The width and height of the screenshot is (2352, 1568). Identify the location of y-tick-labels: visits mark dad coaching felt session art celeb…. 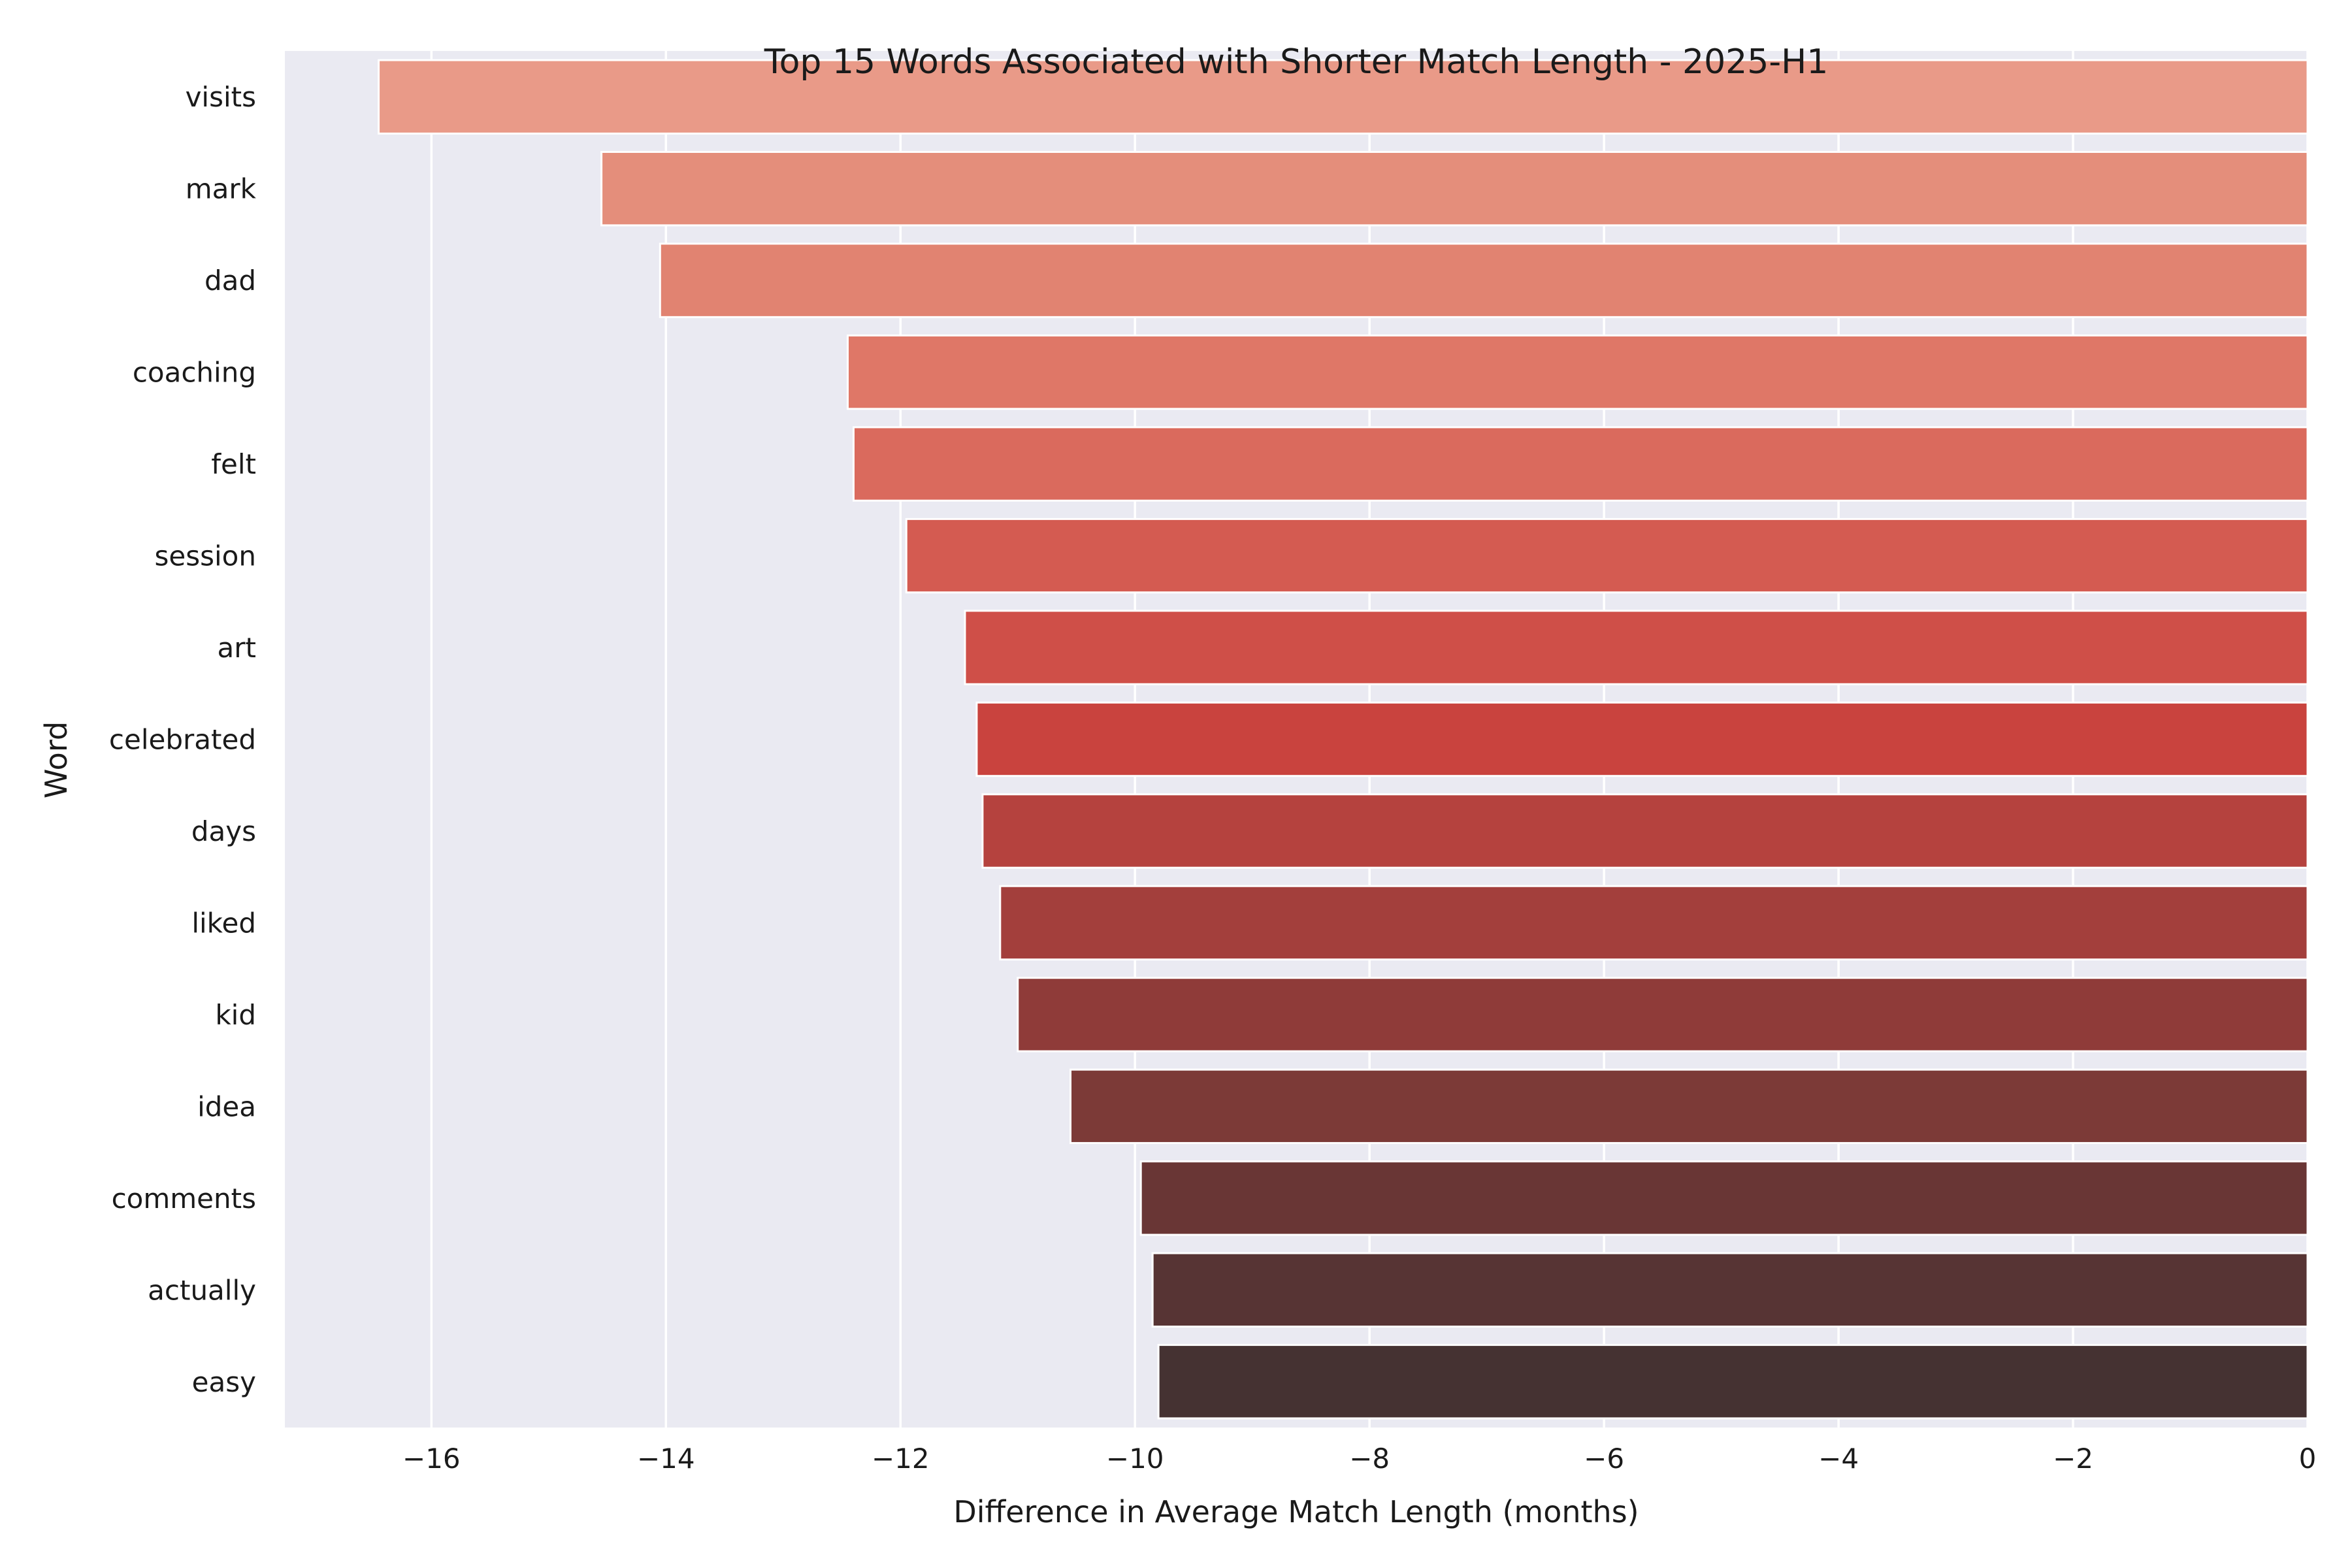
(183, 739).